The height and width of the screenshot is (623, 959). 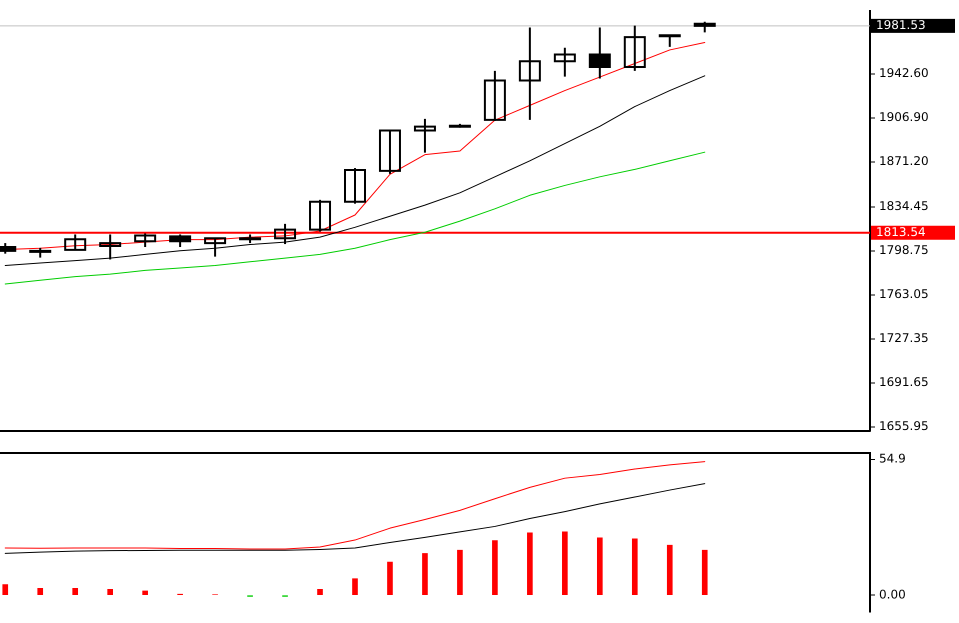 I want to click on ref-line-label: 1813.54, so click(x=901, y=231).